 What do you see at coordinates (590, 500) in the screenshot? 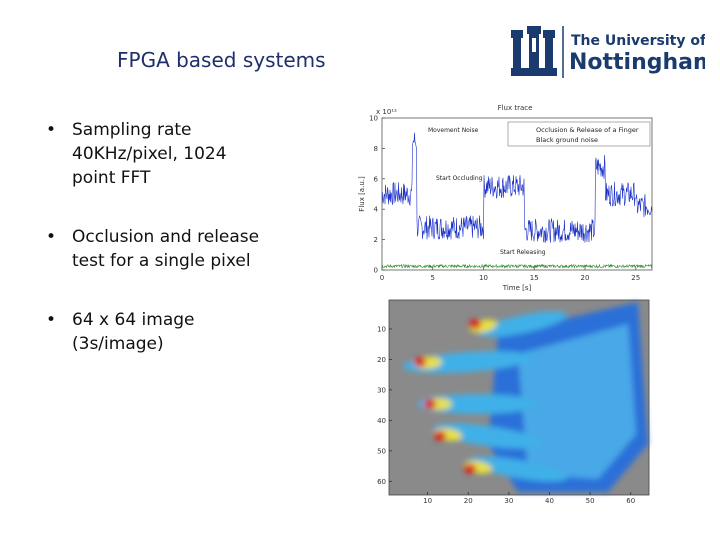
I see `x-tick-label: 50` at bounding box center [590, 500].